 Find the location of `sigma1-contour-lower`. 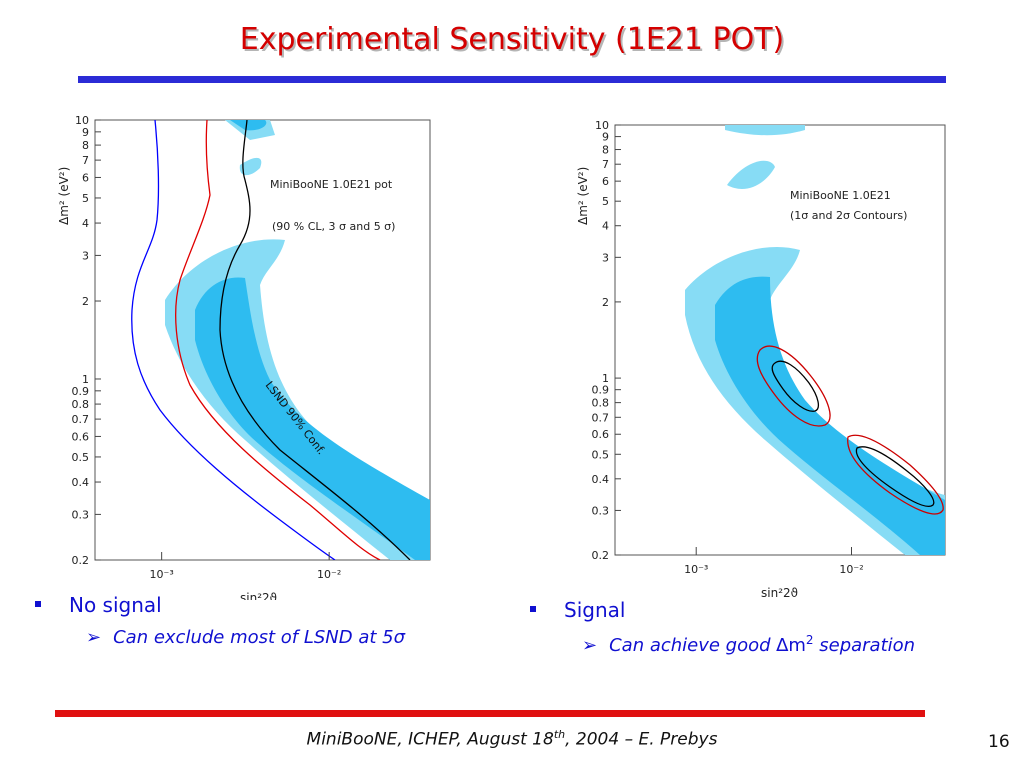

sigma1-contour-lower is located at coordinates (895, 476).